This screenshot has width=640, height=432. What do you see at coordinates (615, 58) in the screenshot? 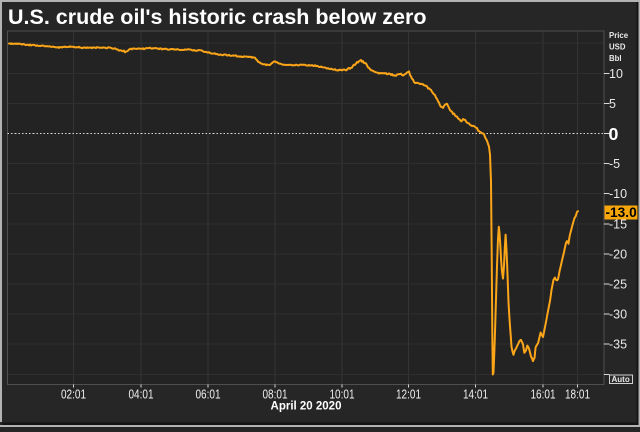
I see `svg-text: Bbl` at bounding box center [615, 58].